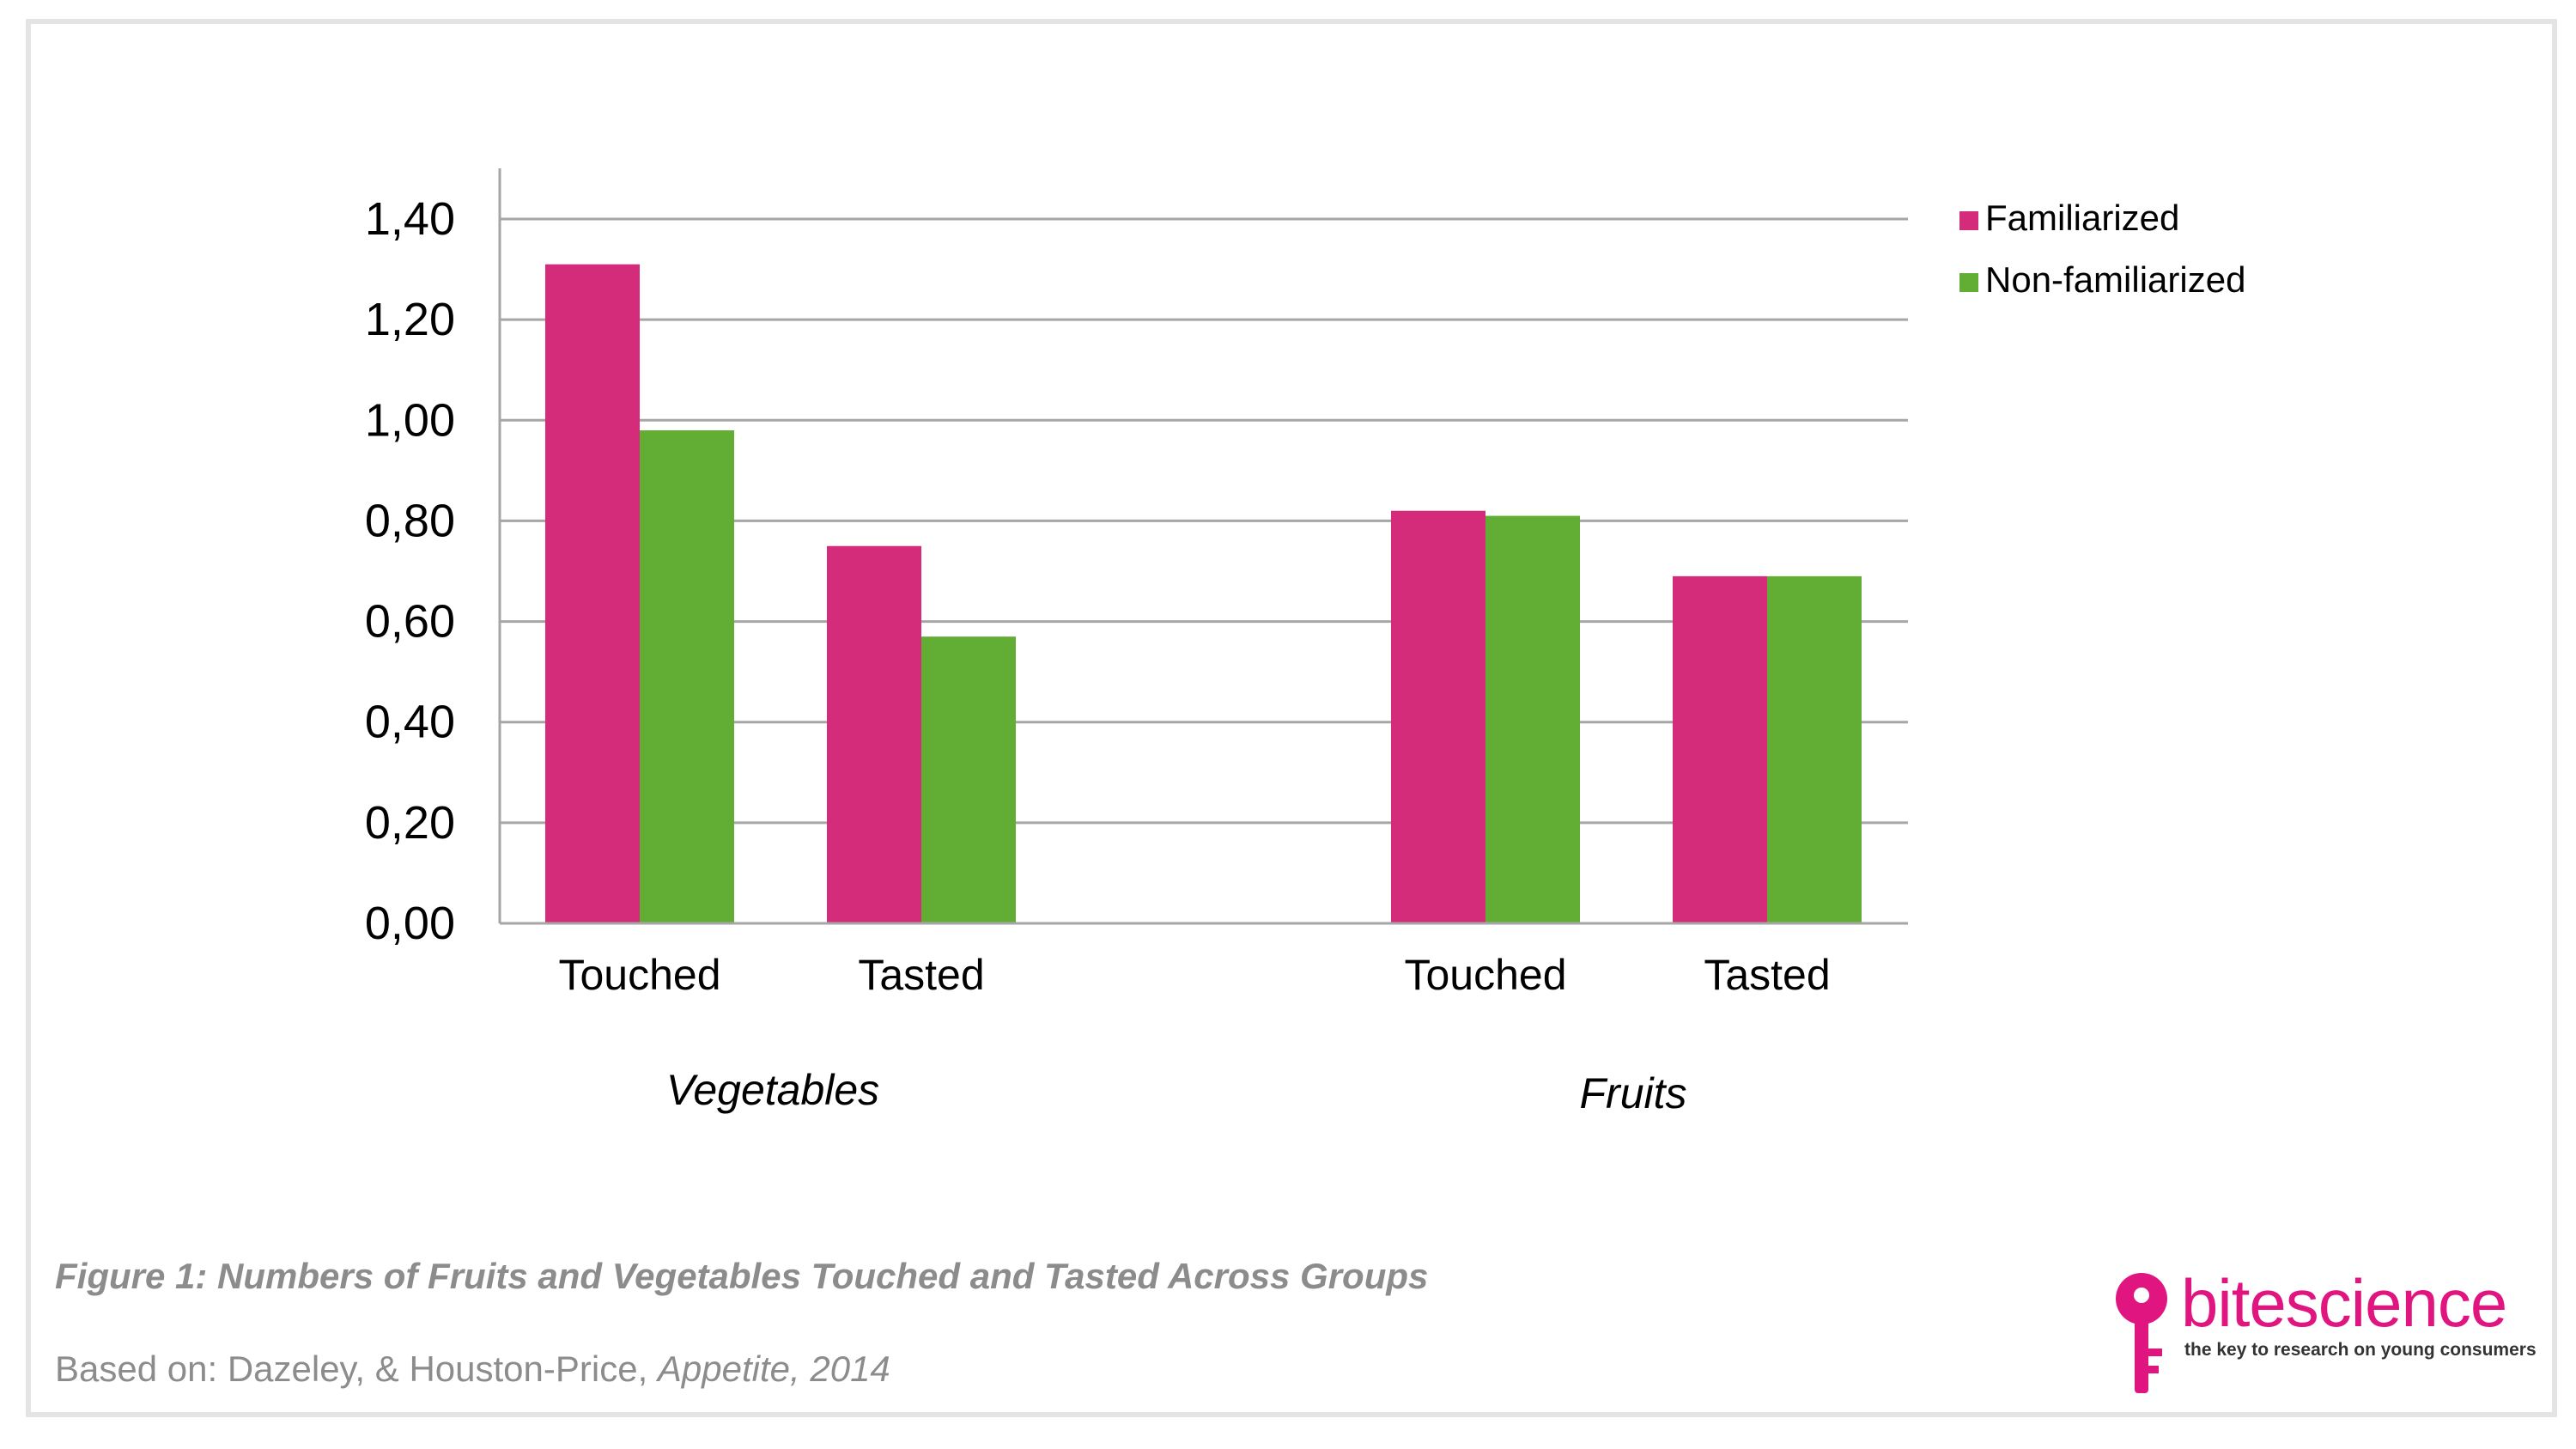 This screenshot has height=1449, width=2576. I want to click on y-tick-label: 0,40, so click(410, 722).